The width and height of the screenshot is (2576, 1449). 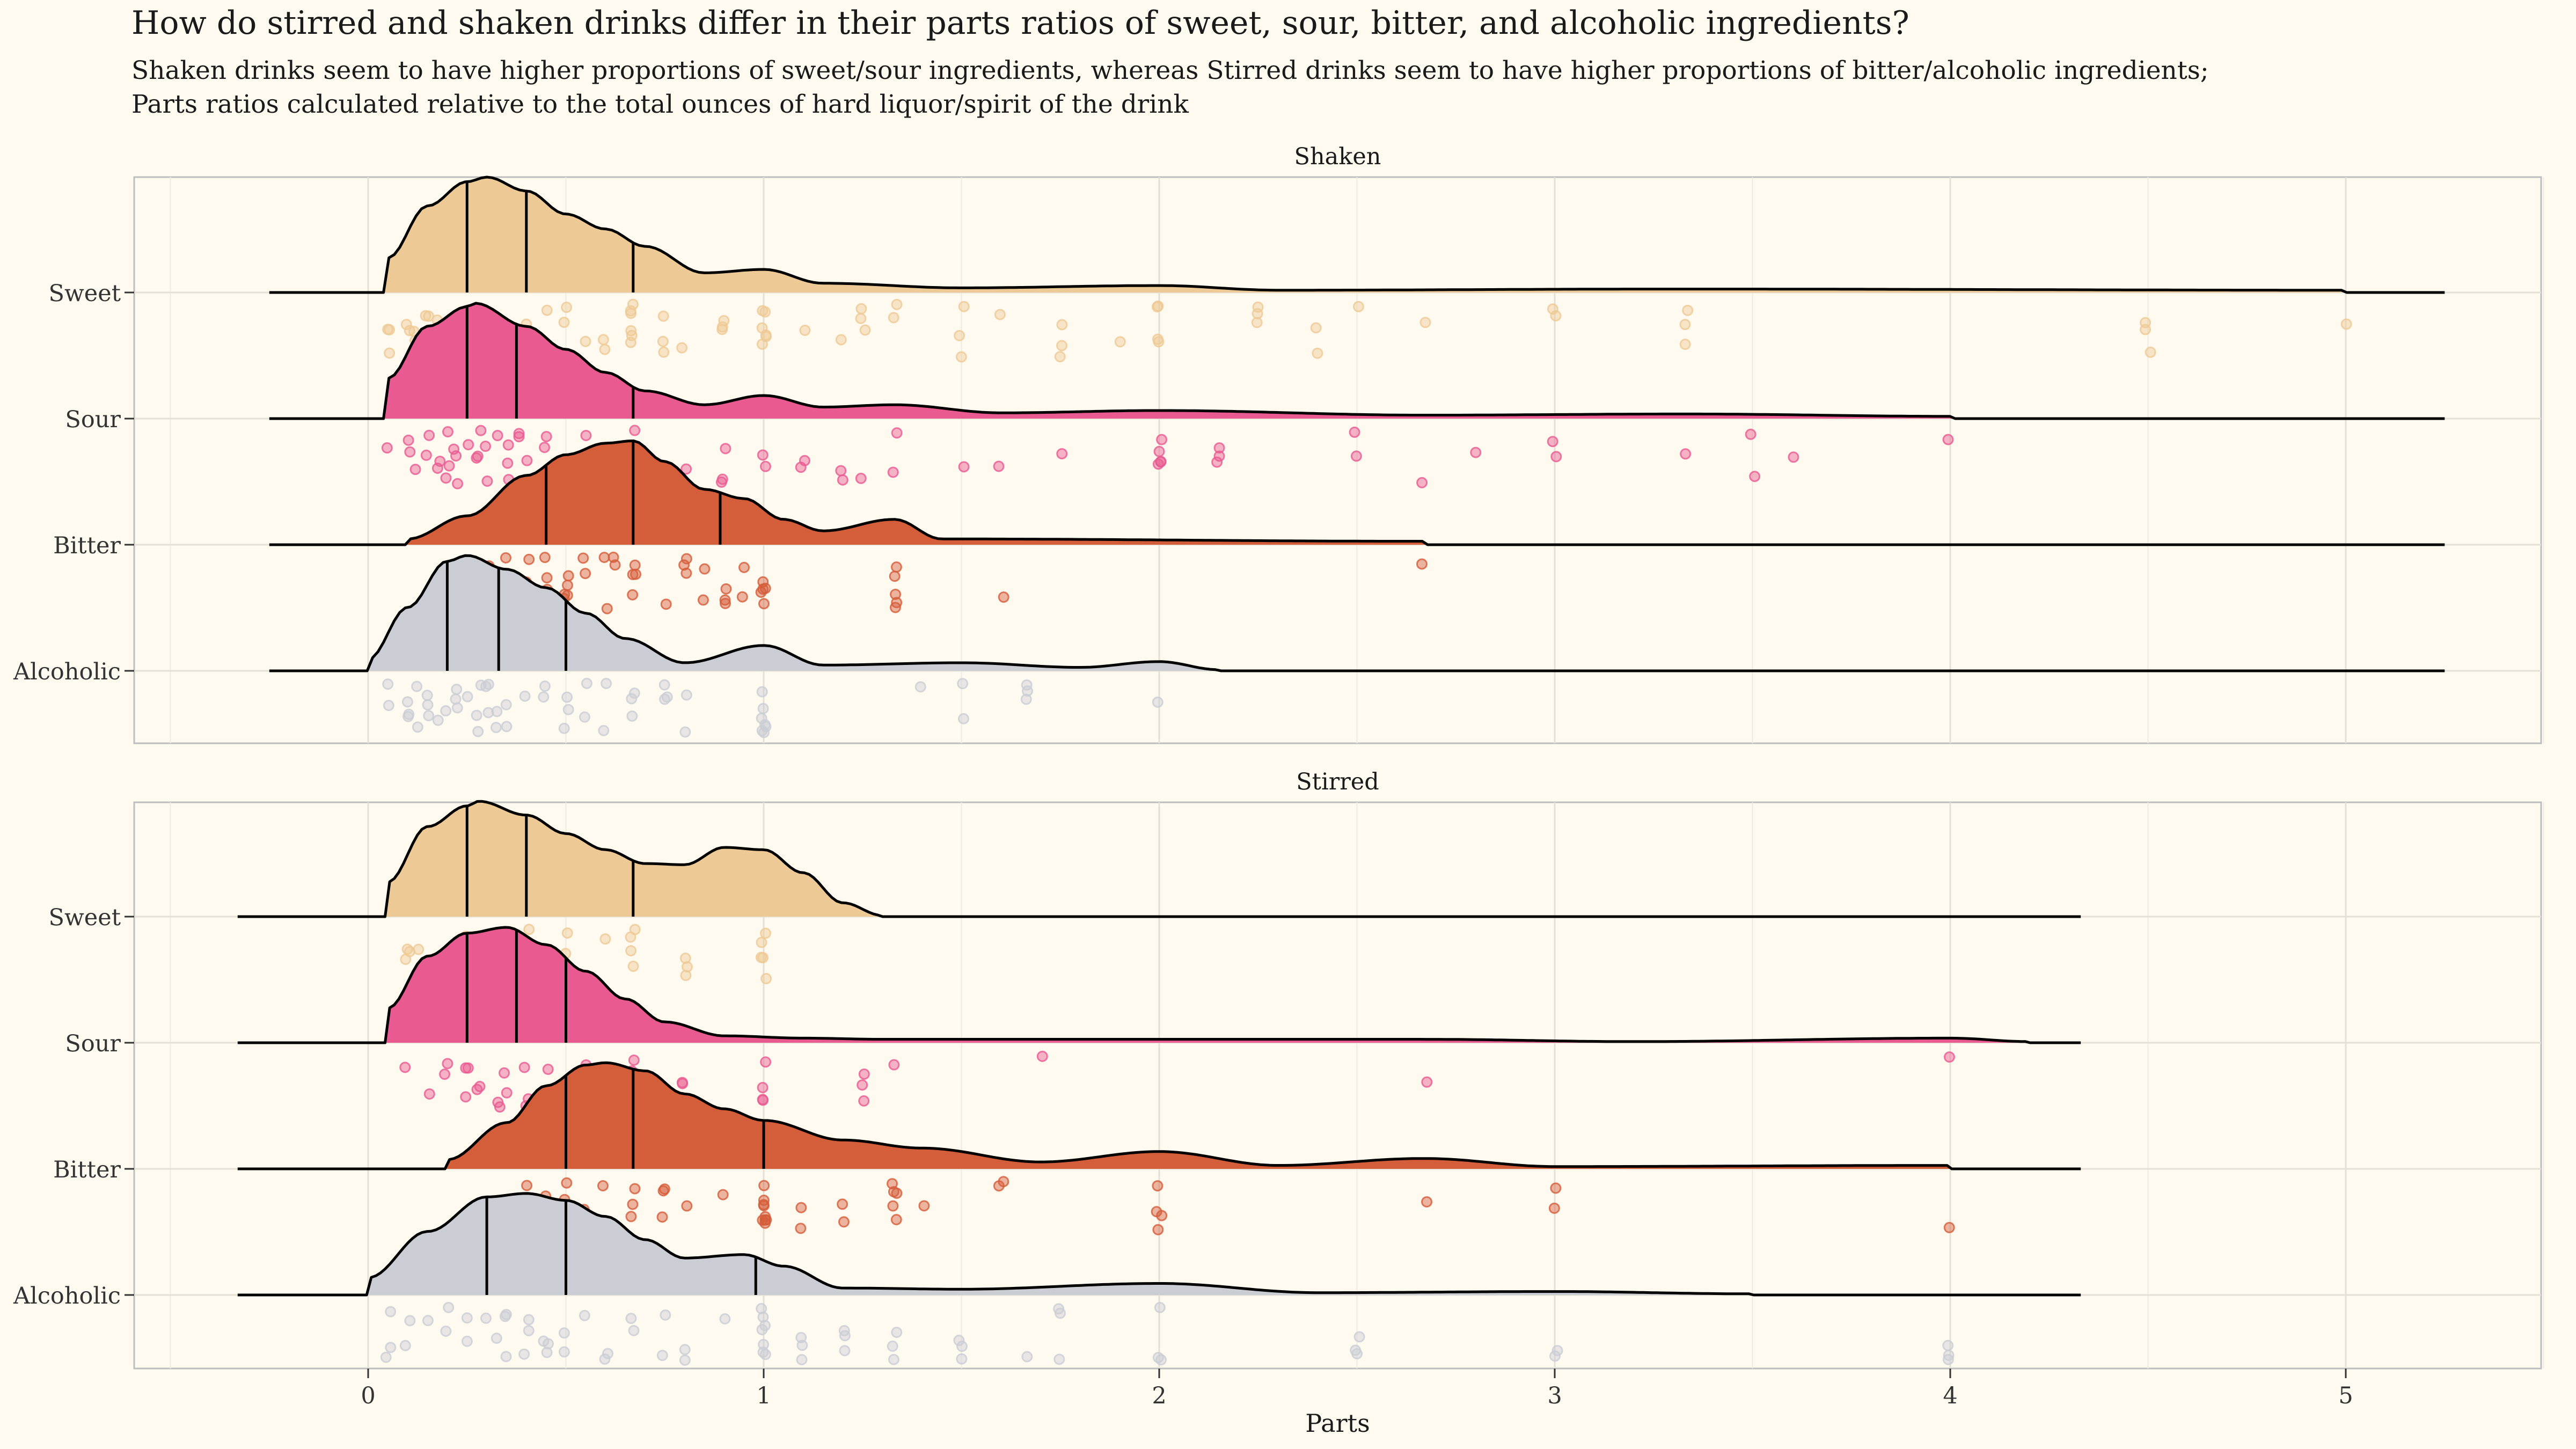 I want to click on y-tick-label: Alcoholic, so click(x=67, y=1296).